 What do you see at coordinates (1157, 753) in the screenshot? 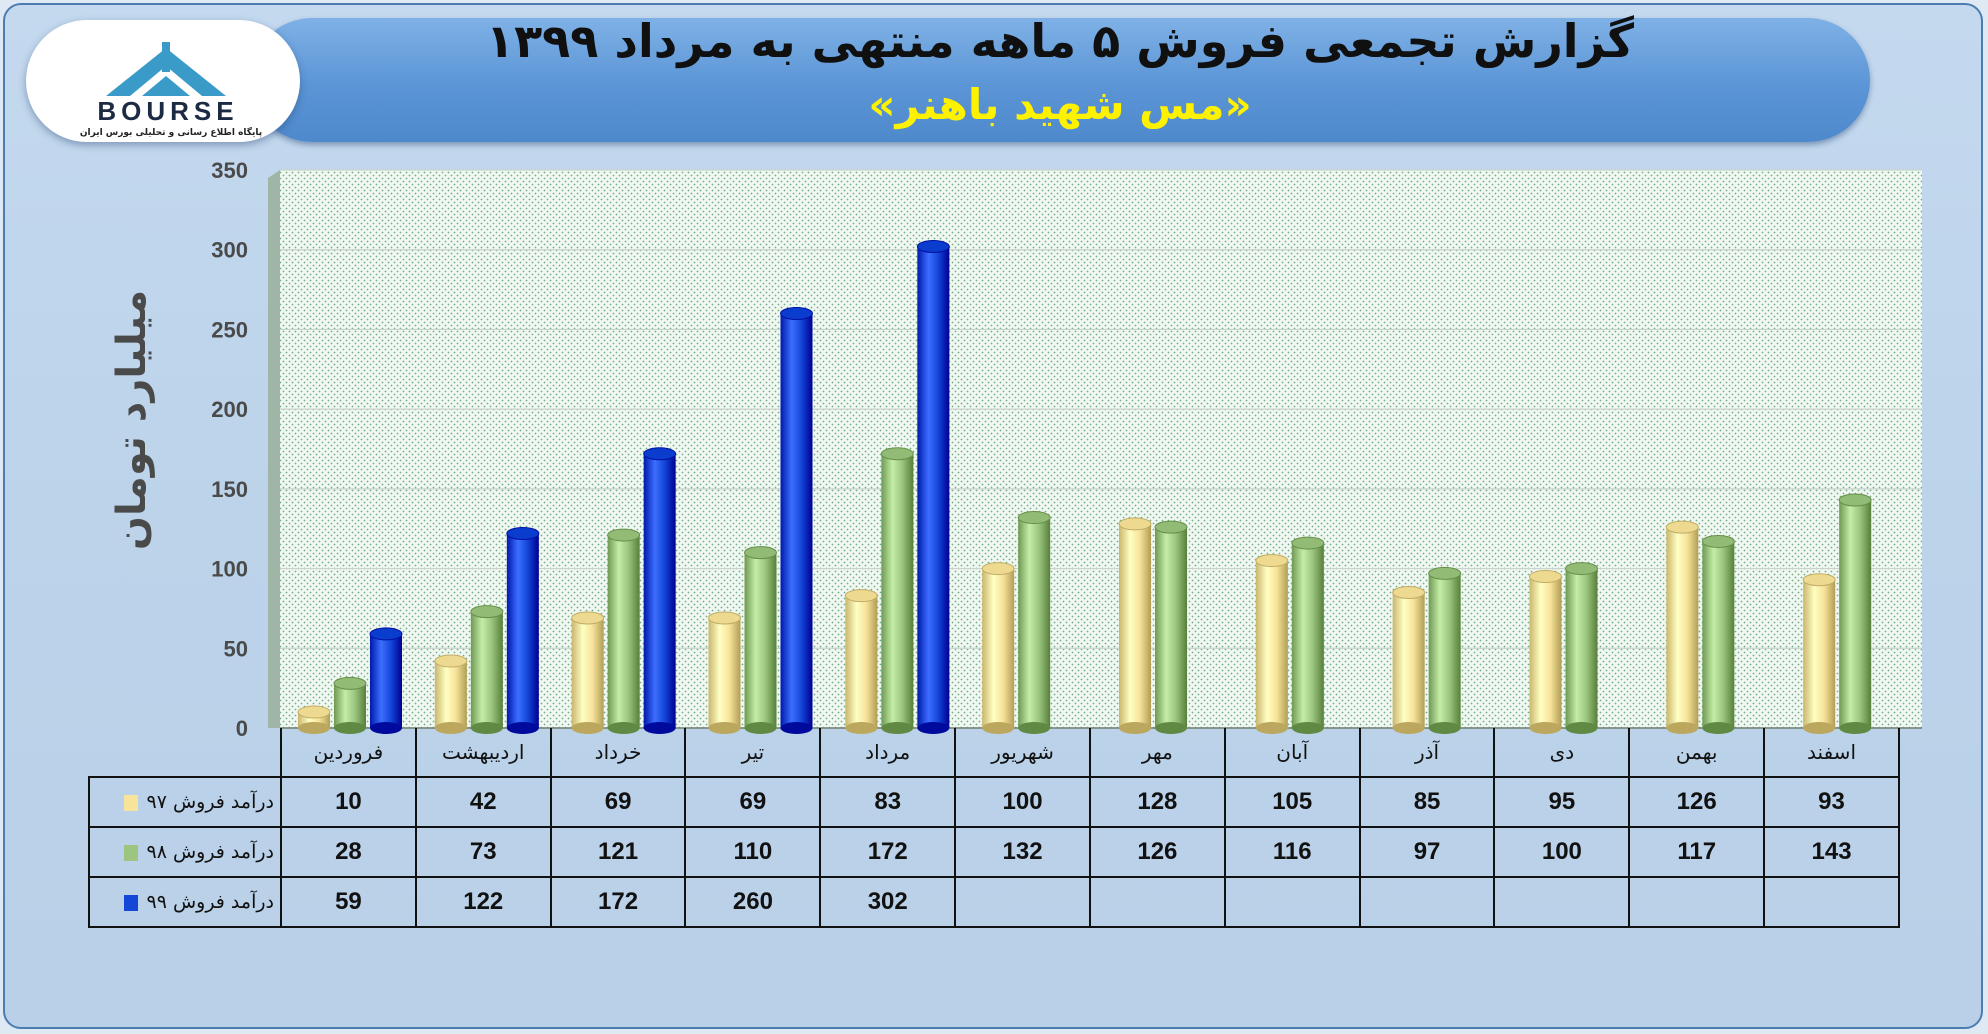
I see `month-label: مهر` at bounding box center [1157, 753].